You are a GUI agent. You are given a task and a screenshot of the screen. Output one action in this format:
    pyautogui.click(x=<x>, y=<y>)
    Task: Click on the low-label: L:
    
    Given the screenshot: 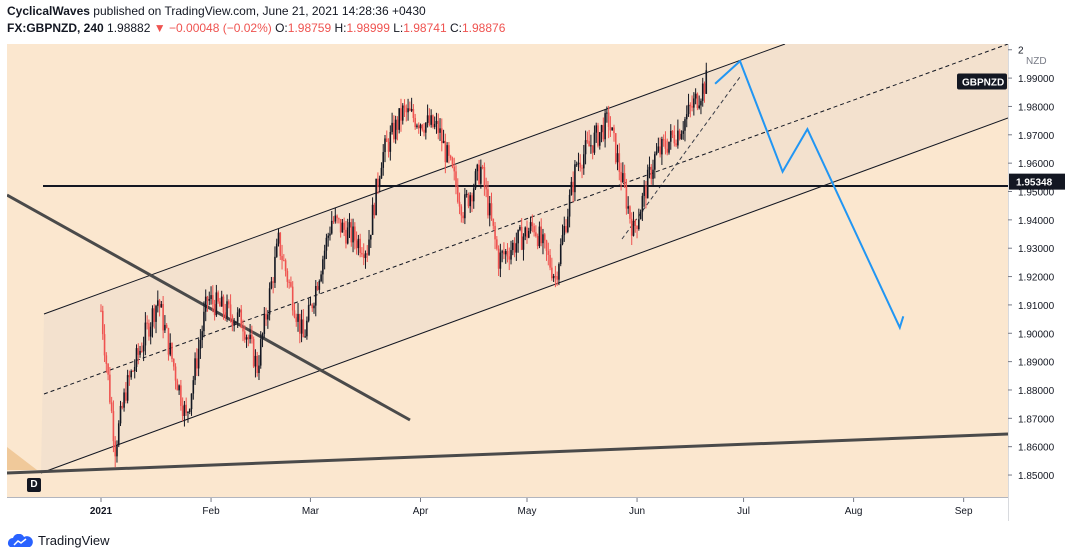 What is the action you would take?
    pyautogui.click(x=398, y=28)
    